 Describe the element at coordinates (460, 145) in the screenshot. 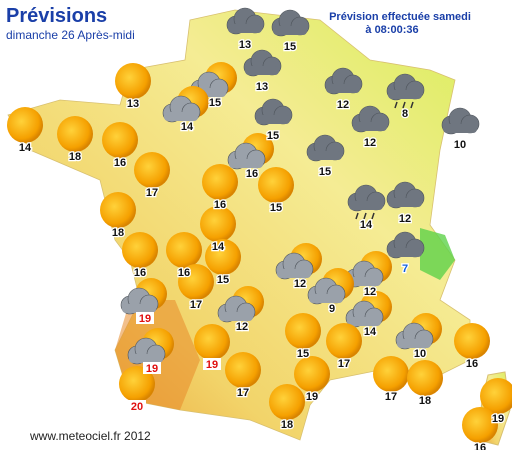

I see `temperature: 10` at that location.